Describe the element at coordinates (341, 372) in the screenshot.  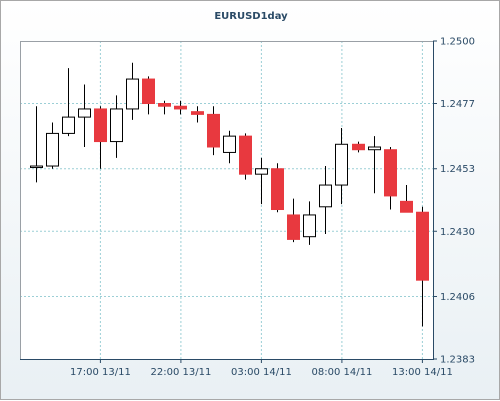
I see `x-tick-label: 08:00 14/11` at that location.